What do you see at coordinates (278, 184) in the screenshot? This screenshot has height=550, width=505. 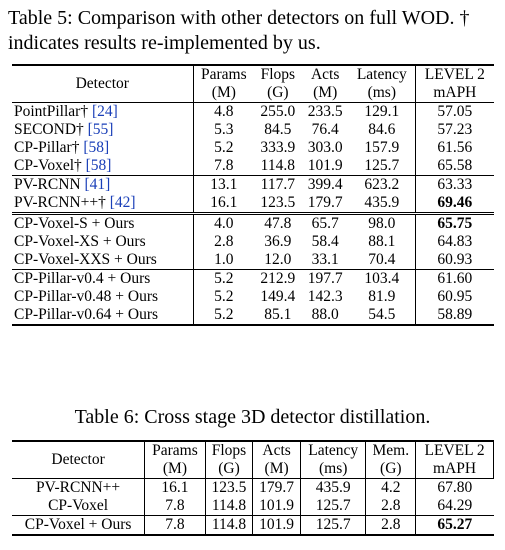 I see `cell-flops: 117.7` at bounding box center [278, 184].